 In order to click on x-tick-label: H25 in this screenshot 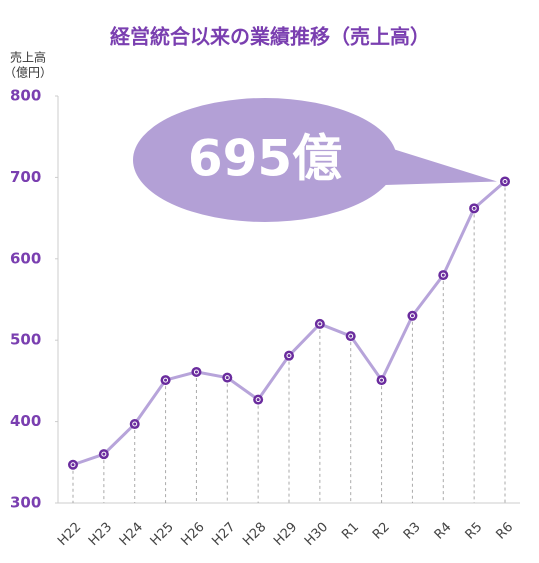, I will do `click(162, 534)`.